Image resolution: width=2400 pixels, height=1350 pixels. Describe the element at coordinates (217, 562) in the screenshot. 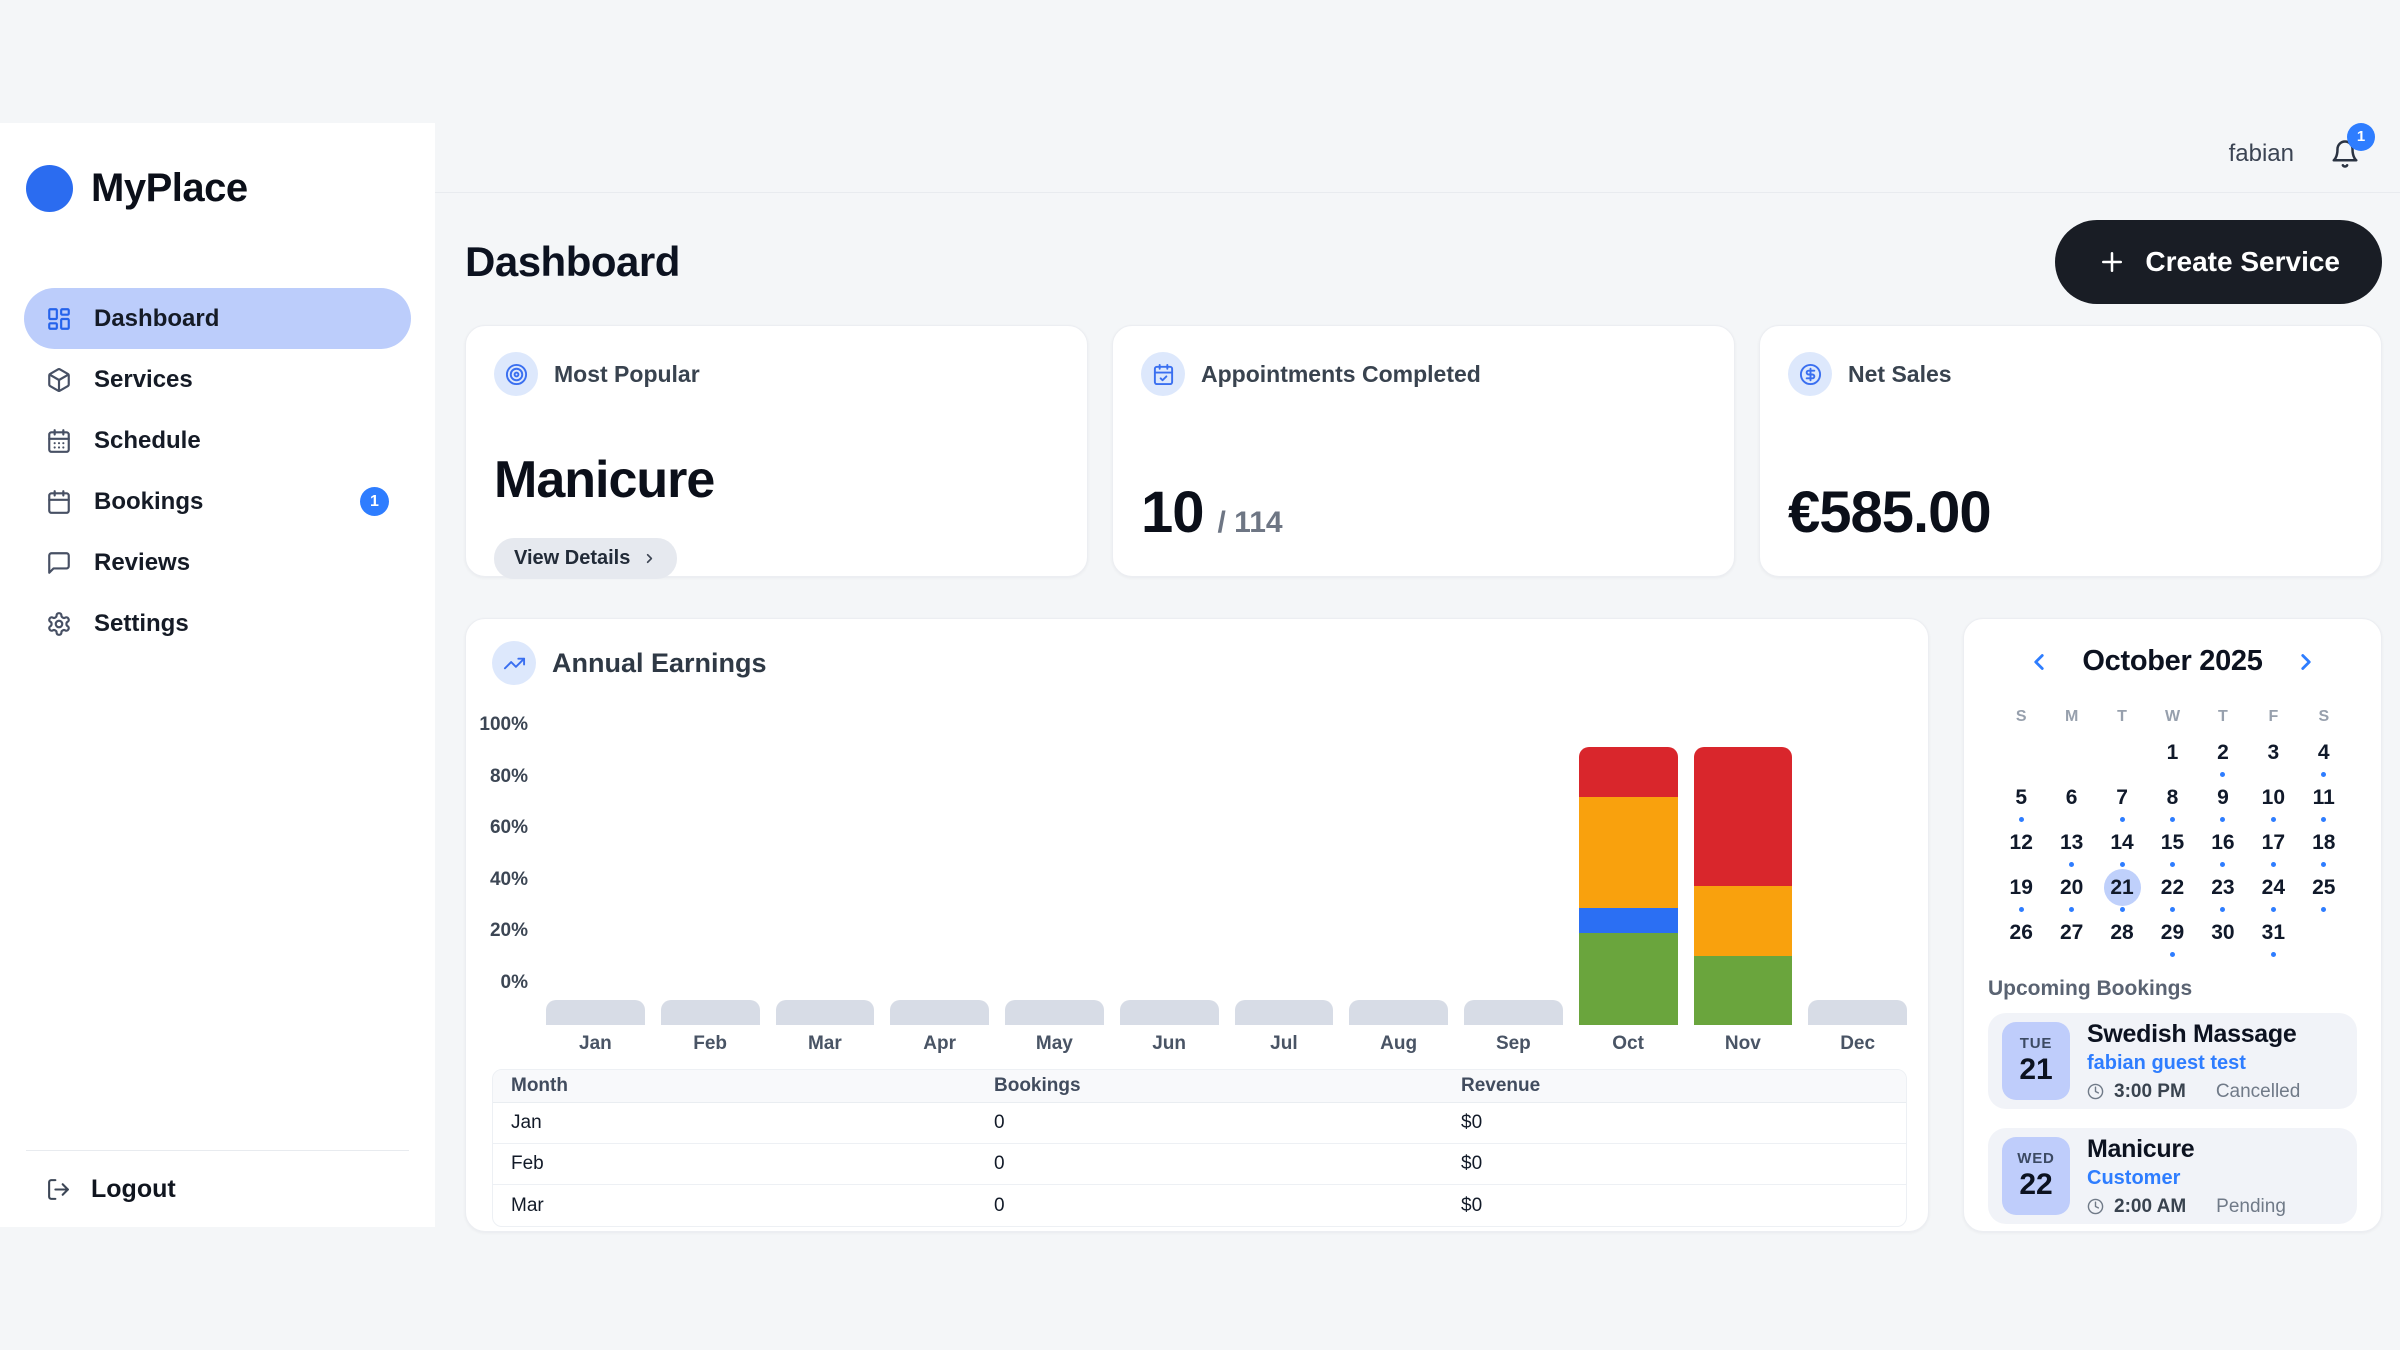

I see `sidebar-item-reviews: Reviews` at that location.